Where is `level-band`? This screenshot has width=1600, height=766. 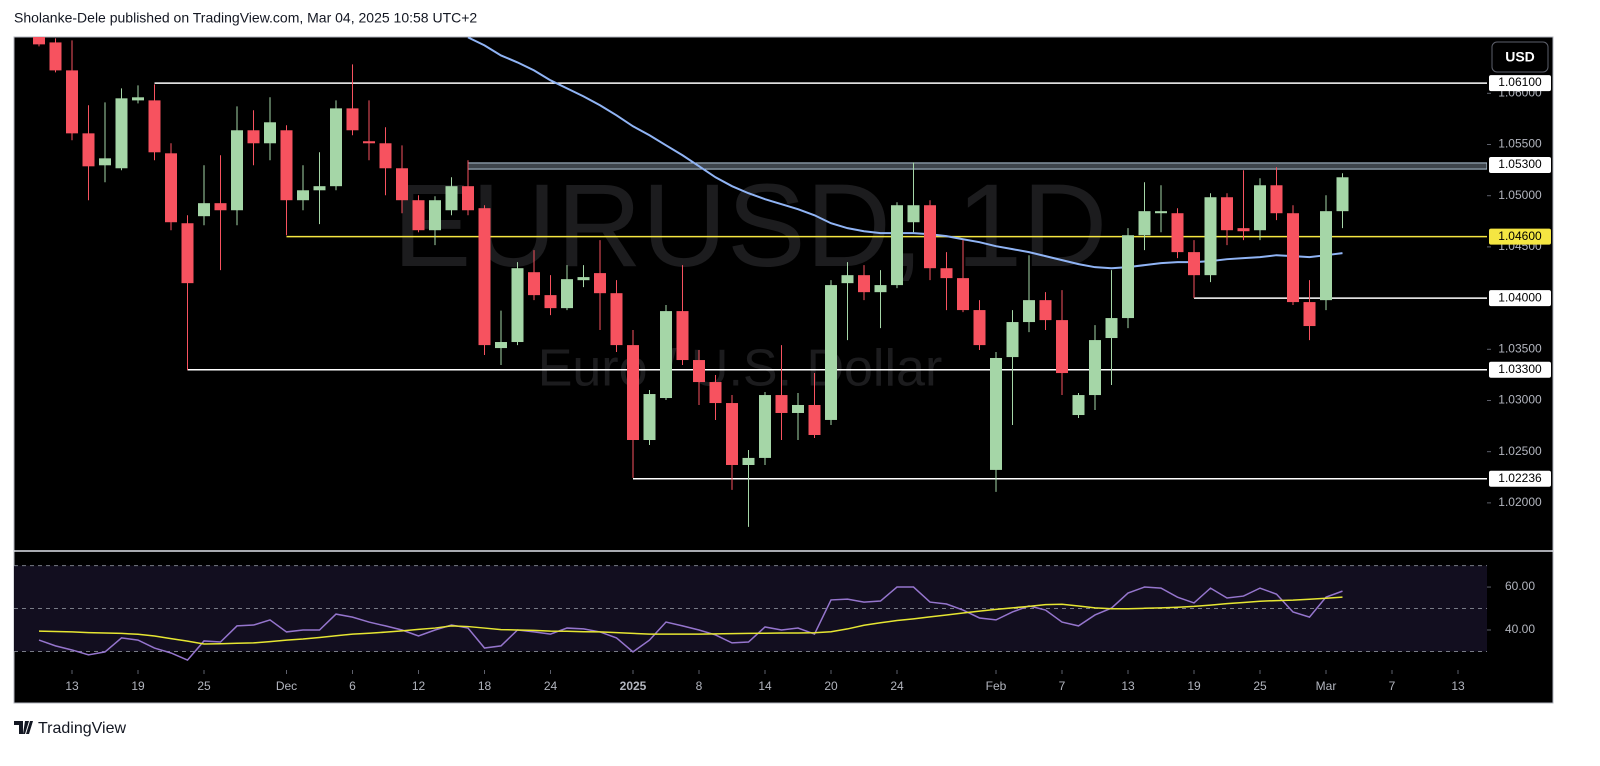
level-band is located at coordinates (977, 166).